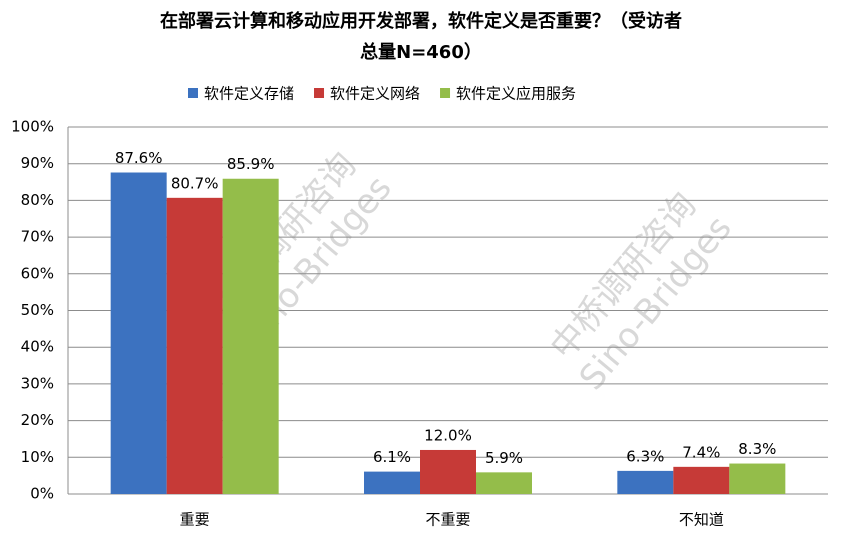 The height and width of the screenshot is (539, 842). Describe the element at coordinates (447, 520) in the screenshot. I see `x-tick-label: 不重要` at that location.